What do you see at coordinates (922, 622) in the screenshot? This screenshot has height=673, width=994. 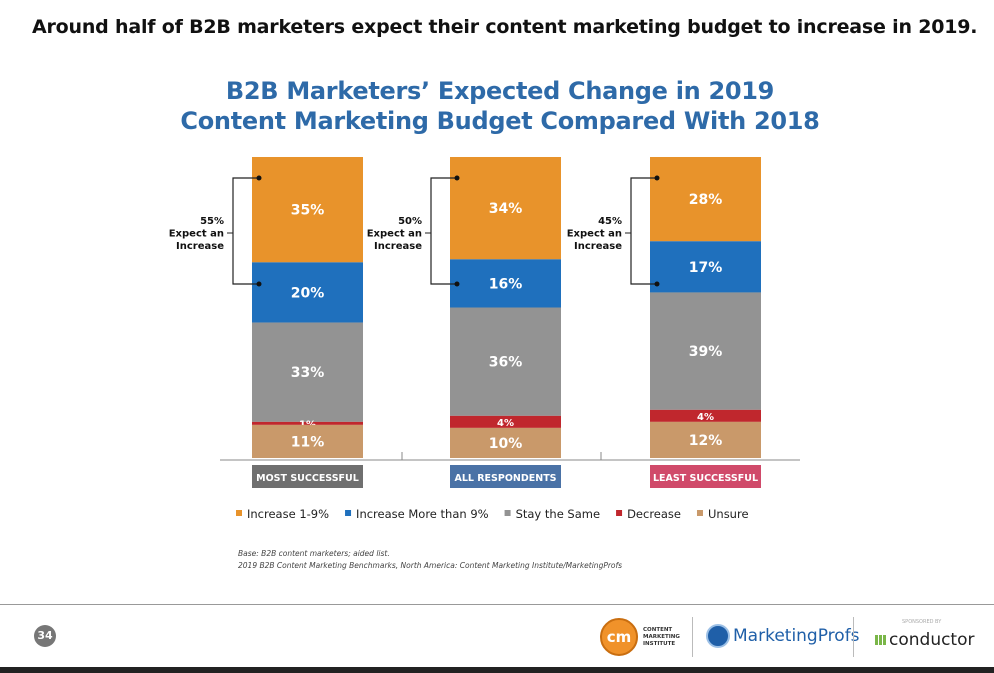 I see `sponsored-by-label: SPONSORED BY` at bounding box center [922, 622].